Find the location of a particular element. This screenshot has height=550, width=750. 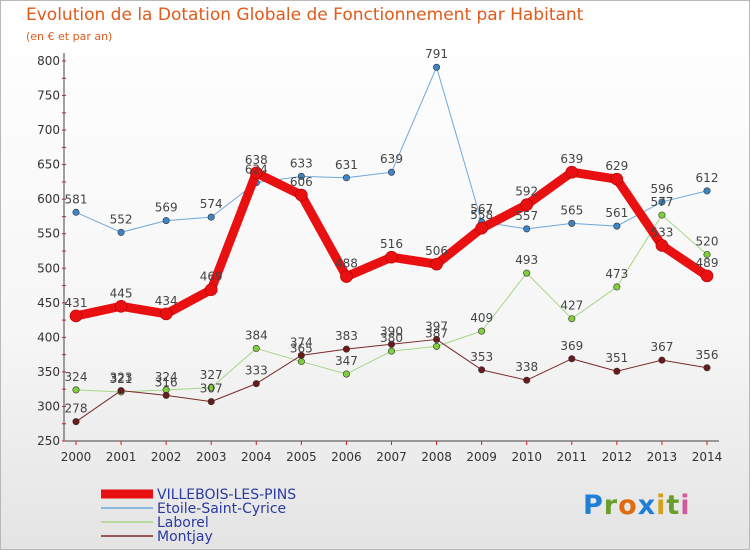

data-label: 561 is located at coordinates (616, 213).